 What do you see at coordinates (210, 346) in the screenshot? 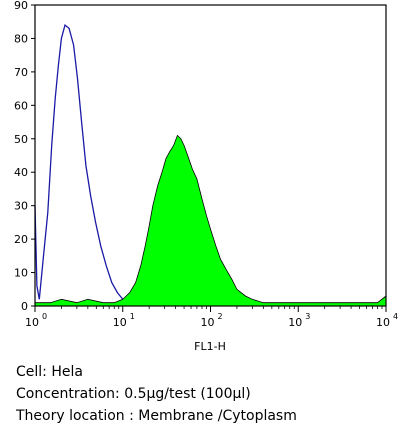
I see `x-axis-label: FL1-H` at bounding box center [210, 346].